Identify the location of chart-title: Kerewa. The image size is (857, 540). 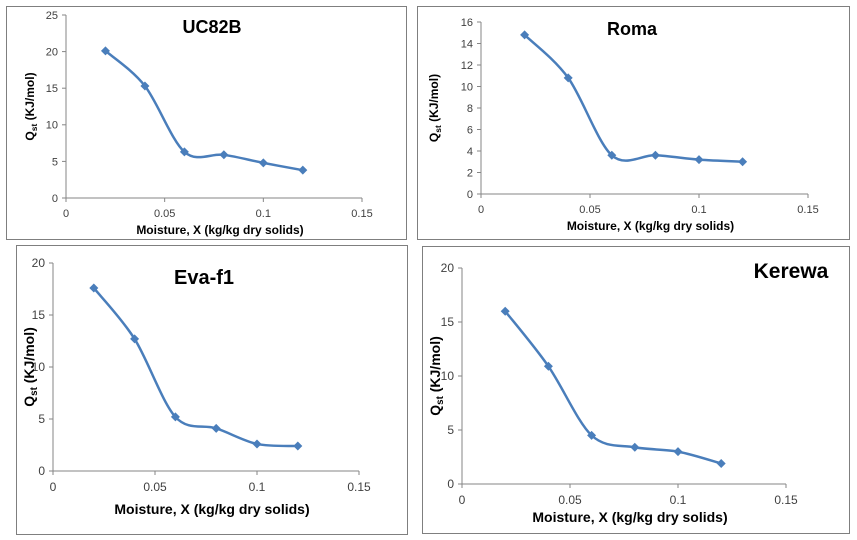
(791, 271).